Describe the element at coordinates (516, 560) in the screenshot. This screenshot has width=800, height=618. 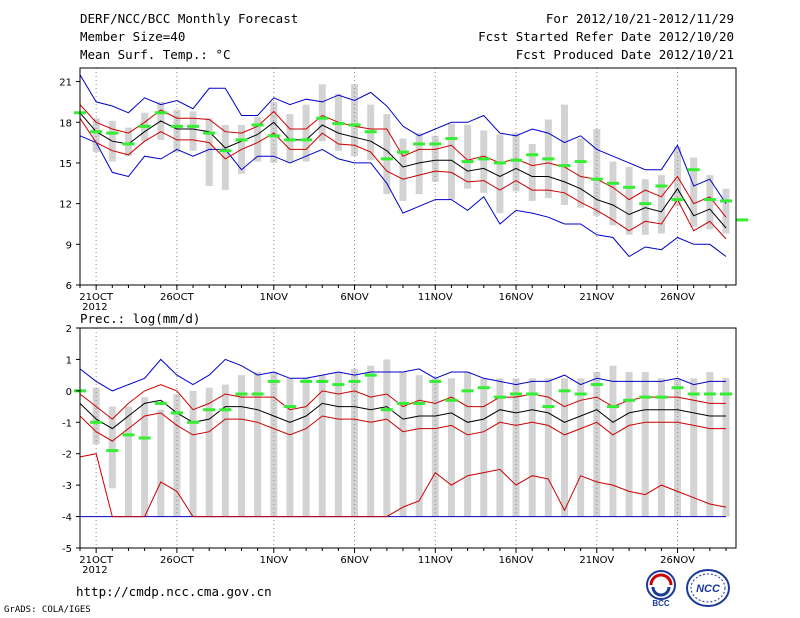
I see `prec-xtick-label: 16NOV` at that location.